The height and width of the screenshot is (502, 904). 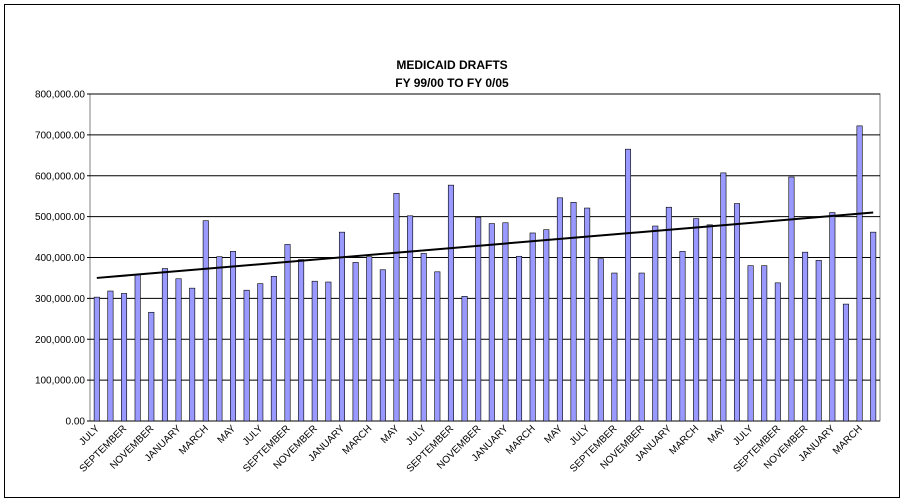 What do you see at coordinates (76, 422) in the screenshot?
I see `y-tick-label: 0.00` at bounding box center [76, 422].